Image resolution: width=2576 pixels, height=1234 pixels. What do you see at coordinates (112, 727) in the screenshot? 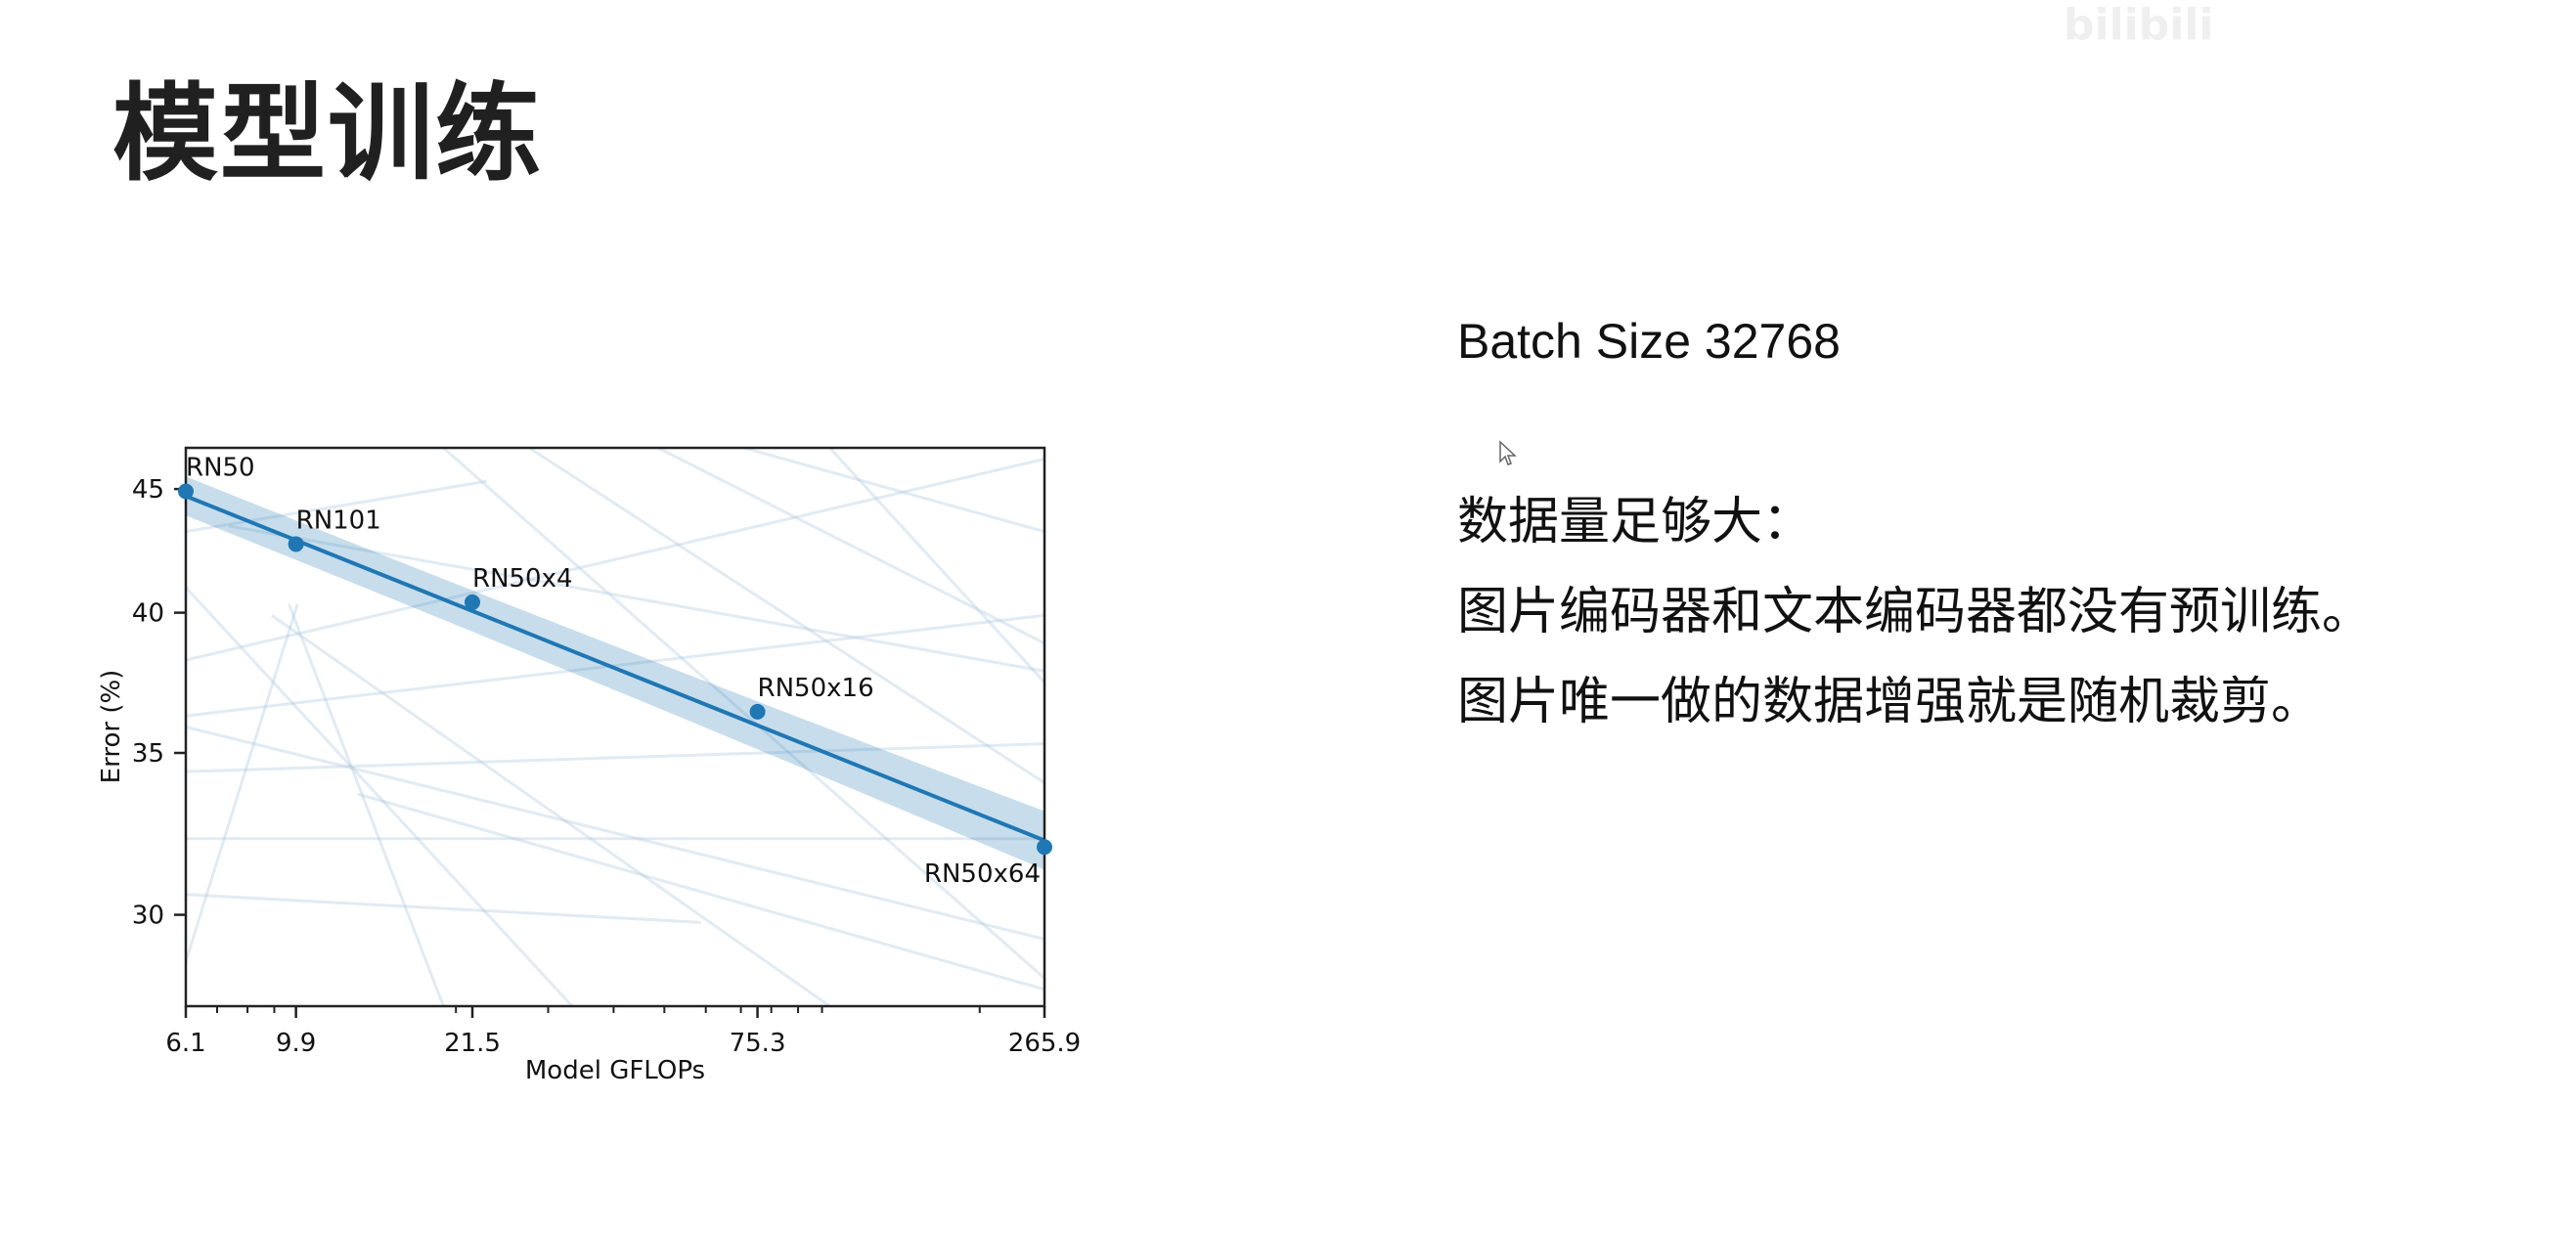
I see `y-axis-label: Error (%)` at bounding box center [112, 727].